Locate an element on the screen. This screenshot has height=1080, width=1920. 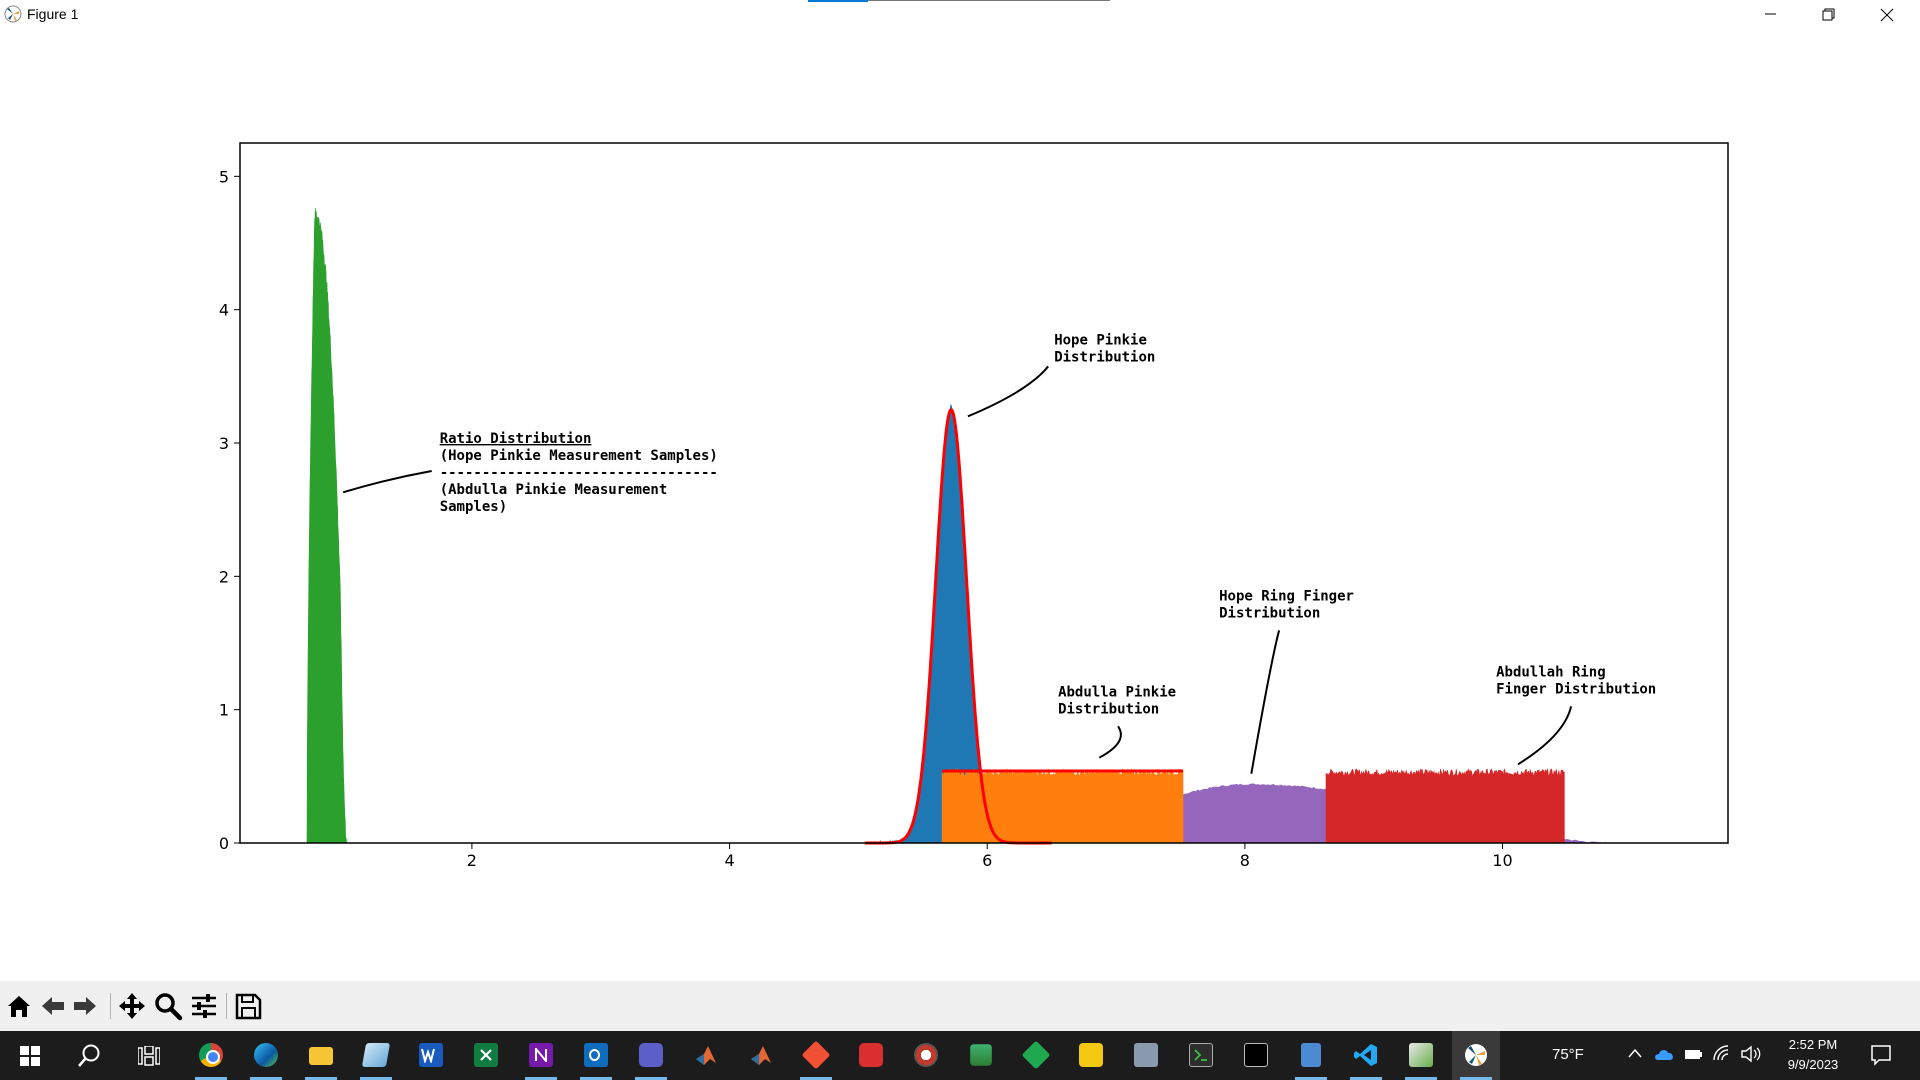
taskbar-app is located at coordinates (376, 1055).